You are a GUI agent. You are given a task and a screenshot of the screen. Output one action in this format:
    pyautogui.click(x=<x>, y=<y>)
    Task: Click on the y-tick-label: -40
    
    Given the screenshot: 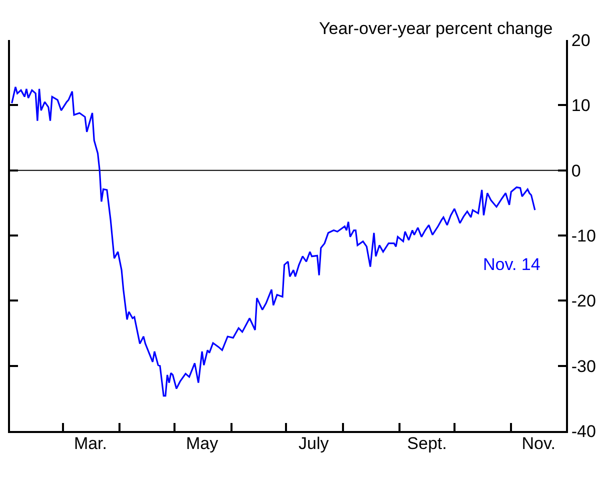 What is the action you would take?
    pyautogui.click(x=583, y=431)
    